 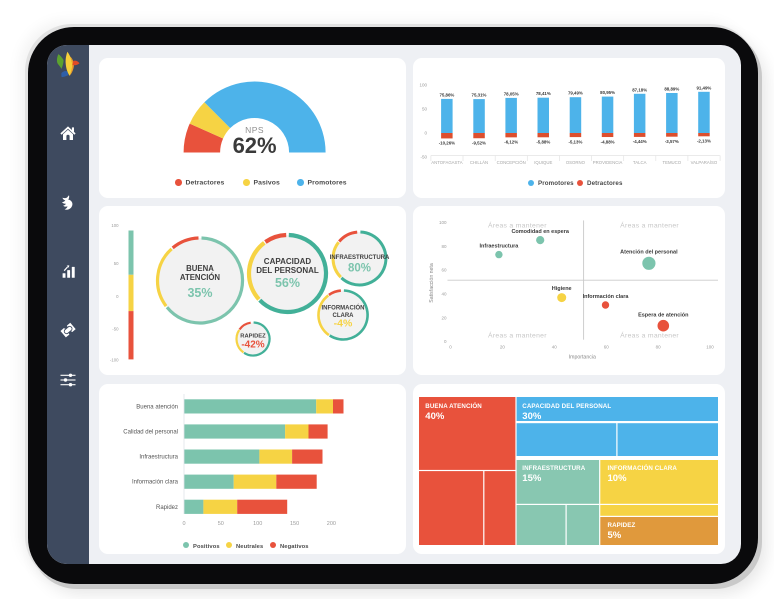 I want to click on svg-text: -10,26%, so click(x=447, y=143).